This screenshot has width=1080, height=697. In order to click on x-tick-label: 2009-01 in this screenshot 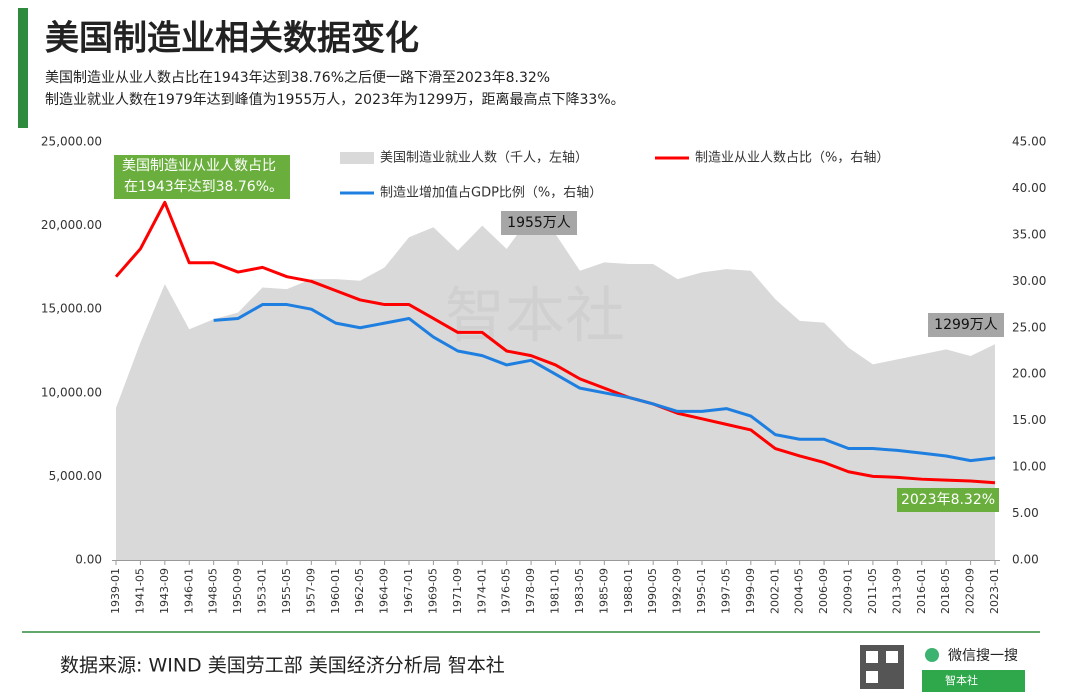, I will do `click(848, 591)`.